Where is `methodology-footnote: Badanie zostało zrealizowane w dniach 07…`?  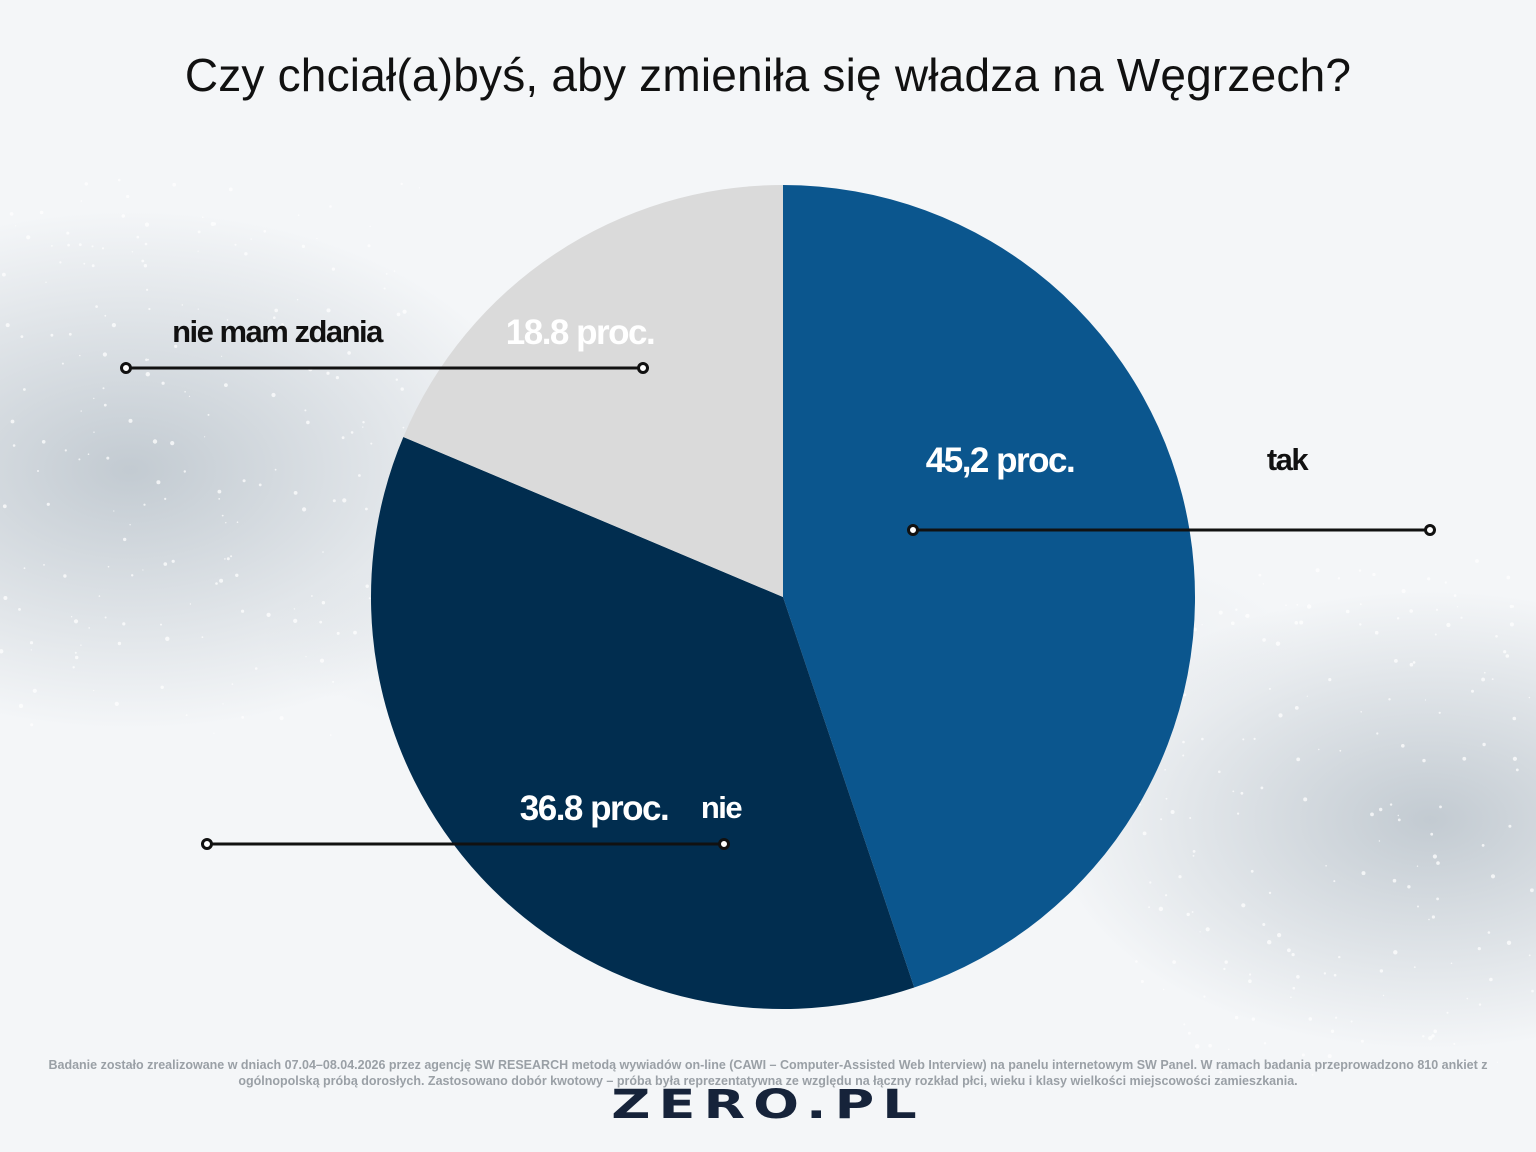
methodology-footnote: Badanie zostało zrealizowane w dniach 07… is located at coordinates (768, 1073).